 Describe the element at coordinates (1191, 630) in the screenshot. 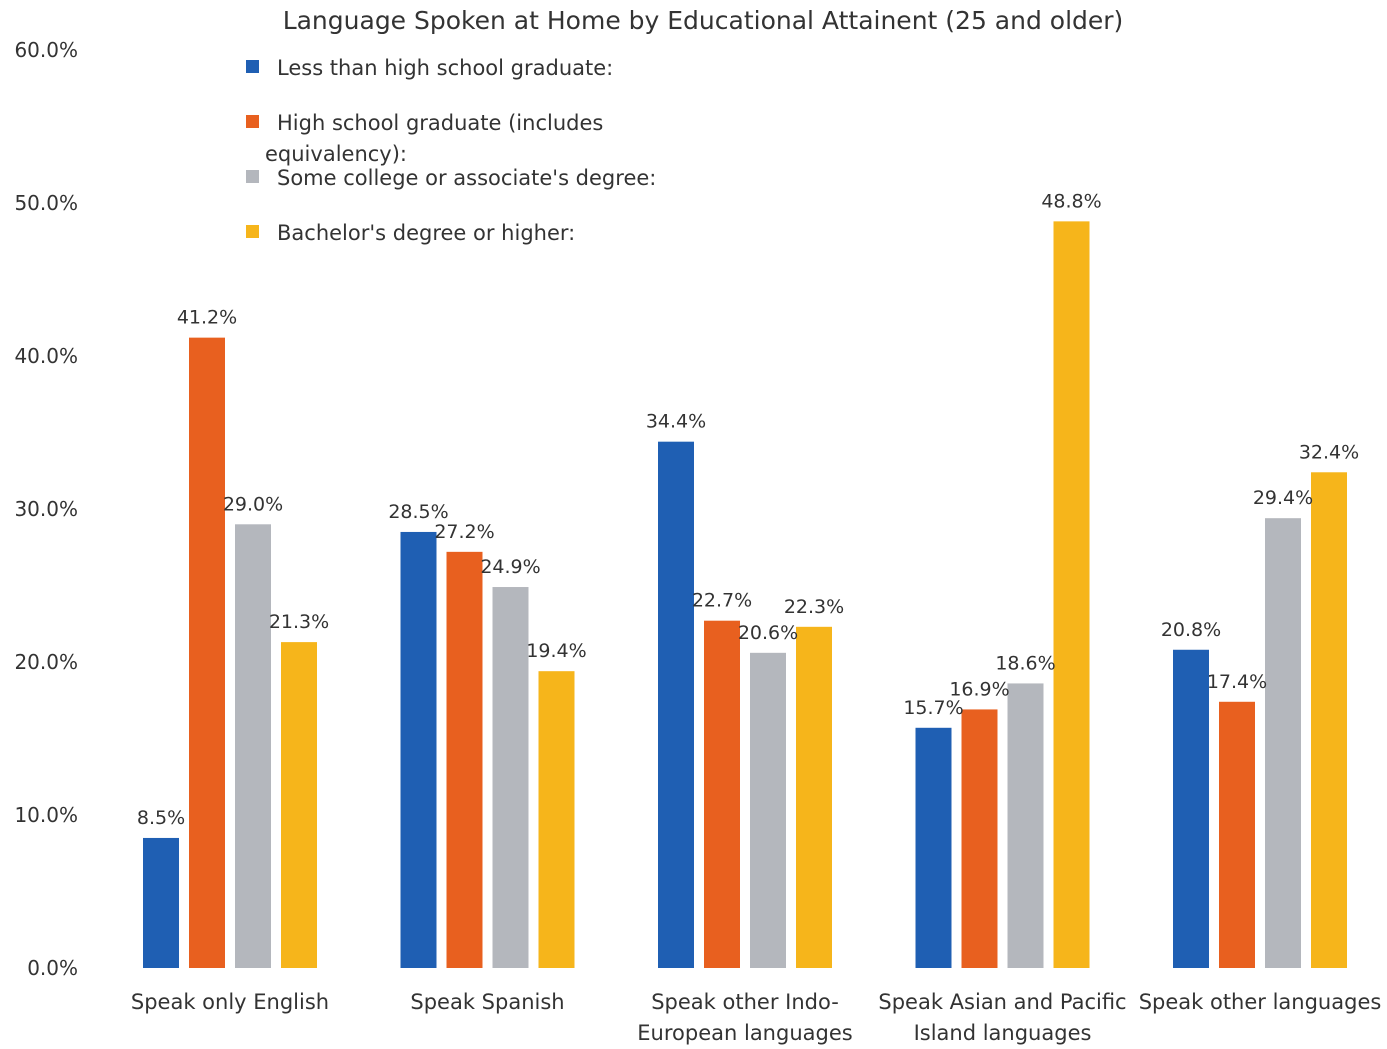

I see `data-label: 20.8%` at that location.